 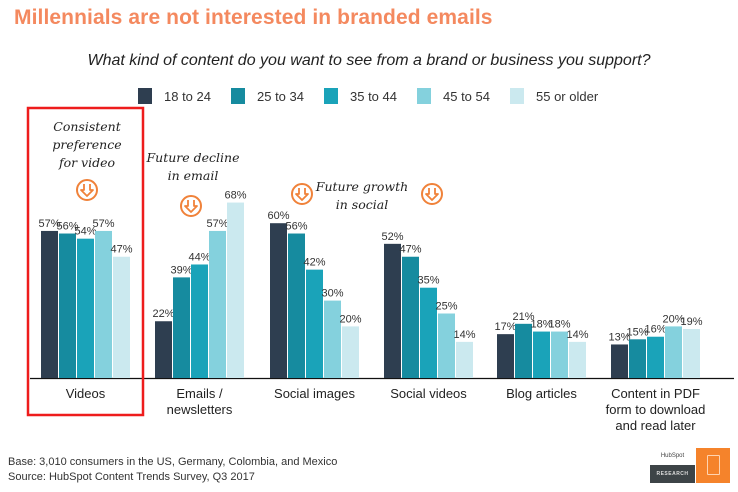 What do you see at coordinates (200, 409) in the screenshot?
I see `category-label: newsletters` at bounding box center [200, 409].